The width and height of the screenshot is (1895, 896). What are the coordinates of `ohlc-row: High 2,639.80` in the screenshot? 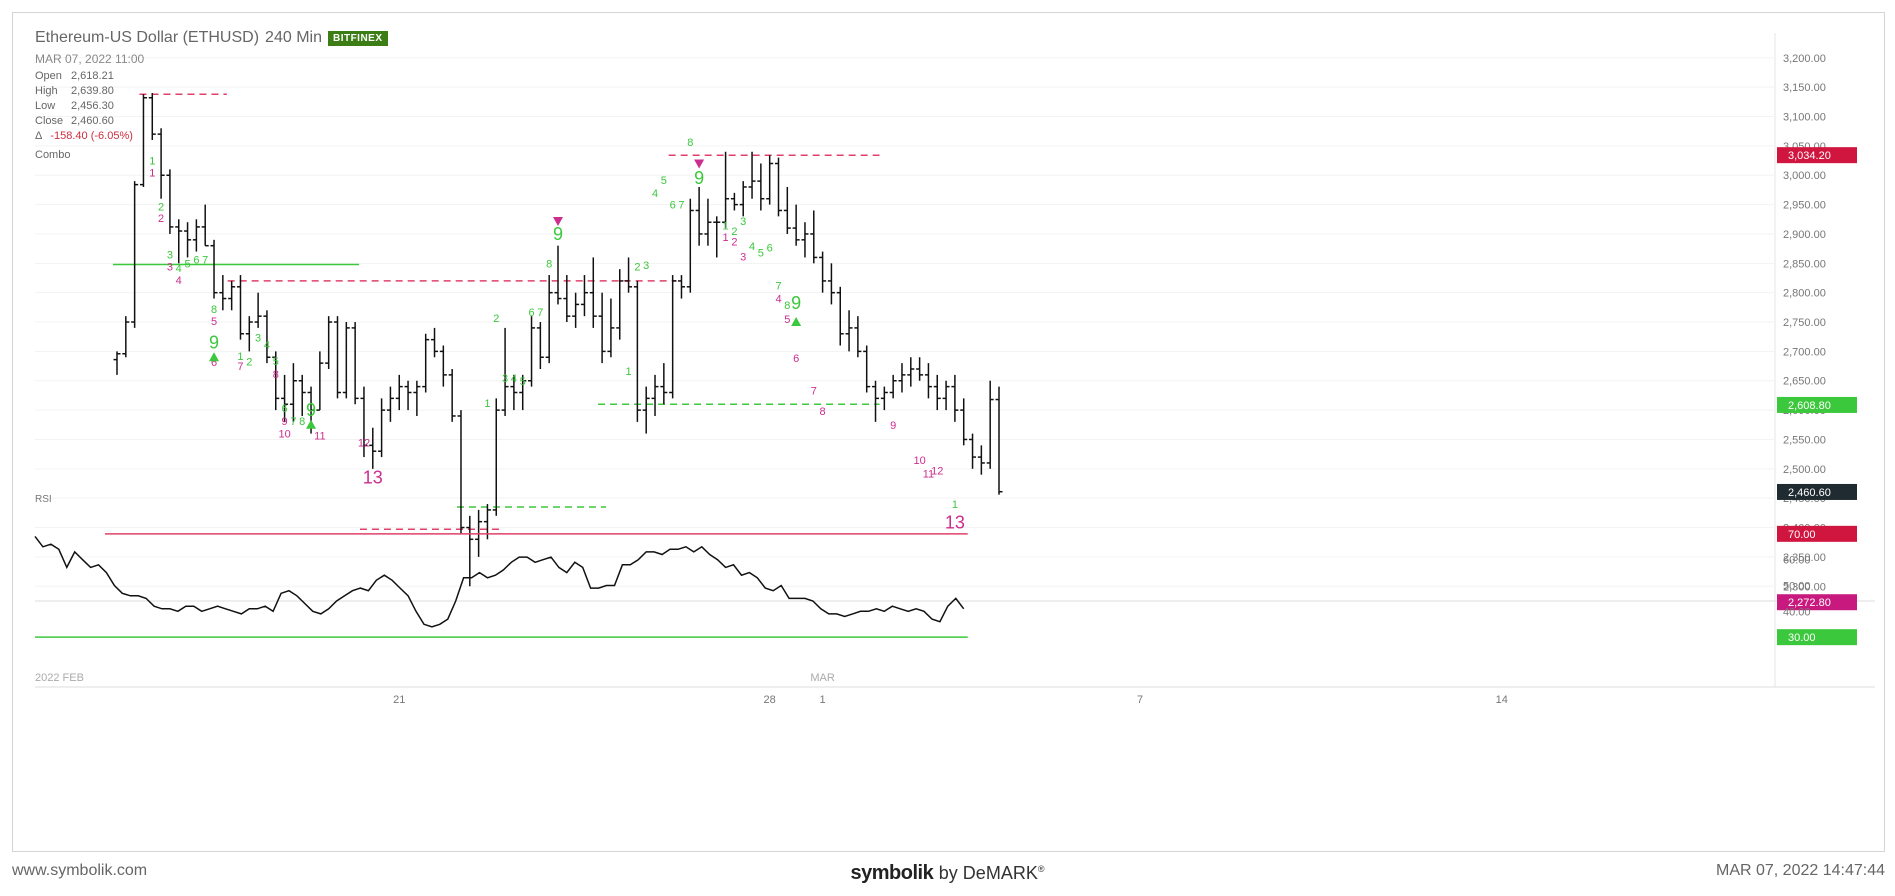 It's located at (211, 91).